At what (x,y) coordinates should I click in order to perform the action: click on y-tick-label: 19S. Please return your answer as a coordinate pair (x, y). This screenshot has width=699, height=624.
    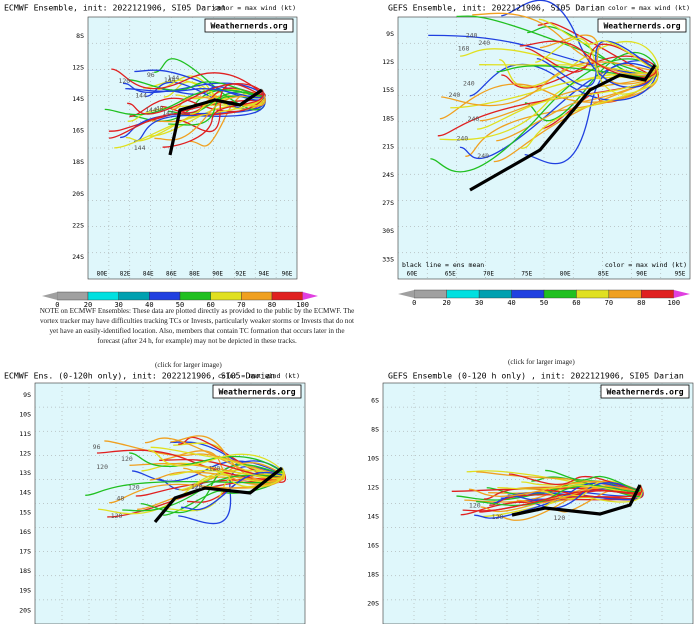
    Looking at the image, I should click on (25, 591).